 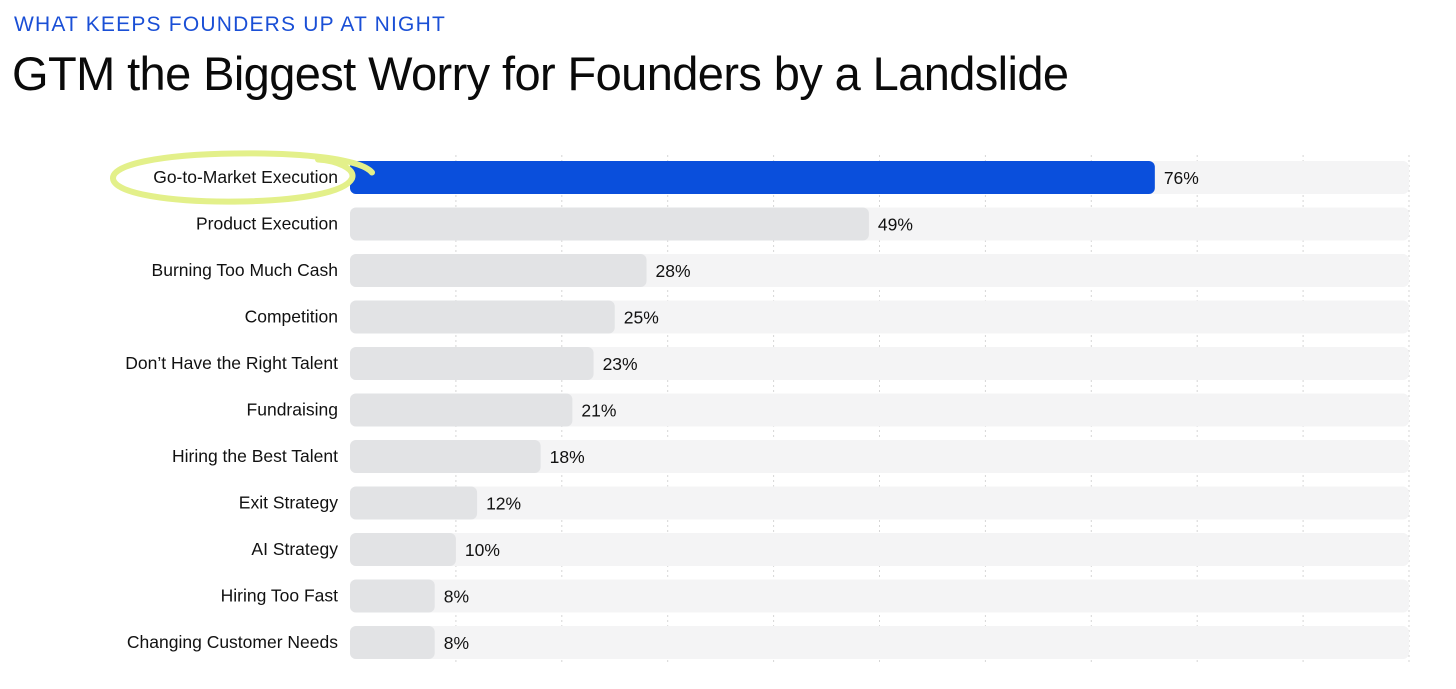 What do you see at coordinates (895, 225) in the screenshot?
I see `value-label: 49%` at bounding box center [895, 225].